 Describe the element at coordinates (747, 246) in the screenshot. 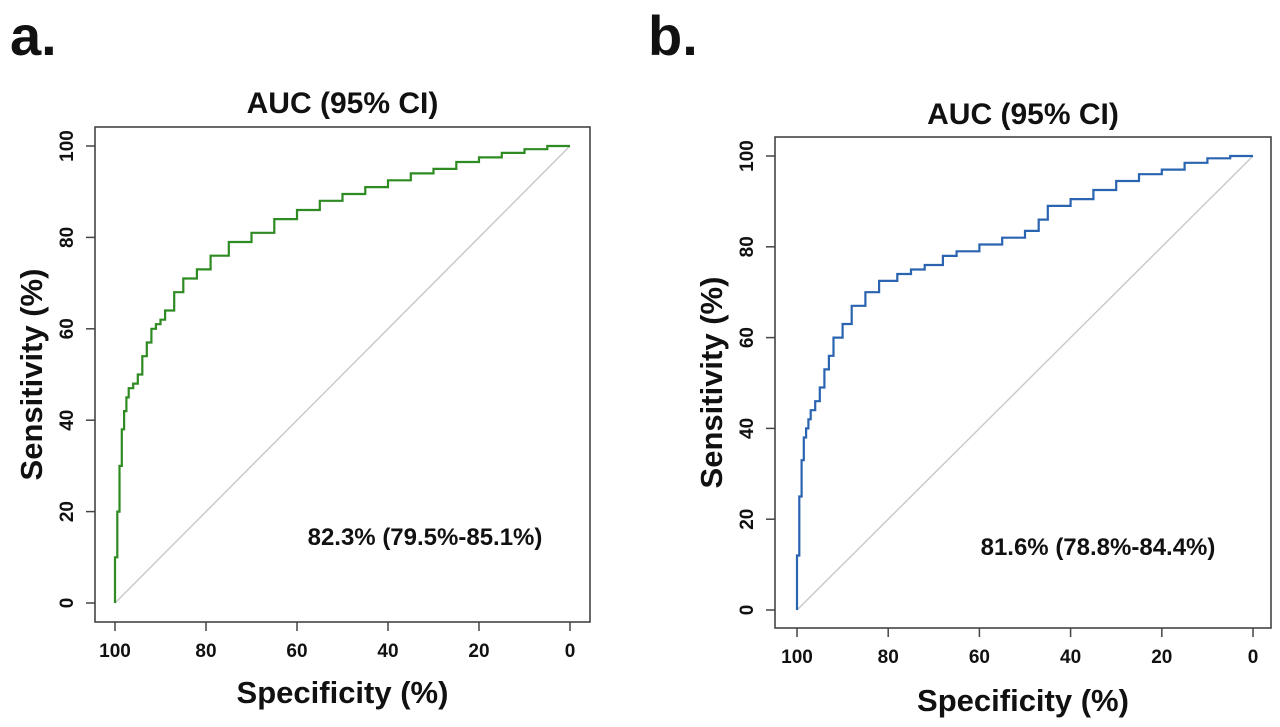

I see `panel-b-y-tick-label: 80` at that location.